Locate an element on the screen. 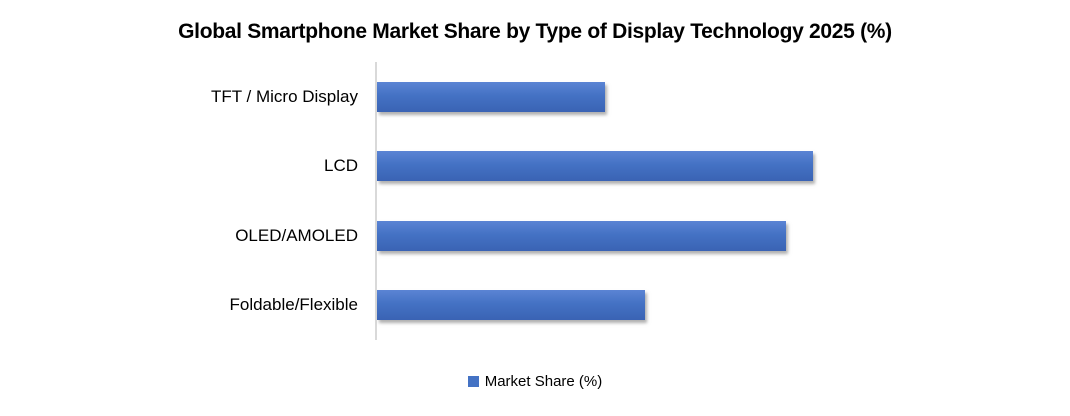 The width and height of the screenshot is (1070, 416). legend: Market Share (%) is located at coordinates (535, 381).